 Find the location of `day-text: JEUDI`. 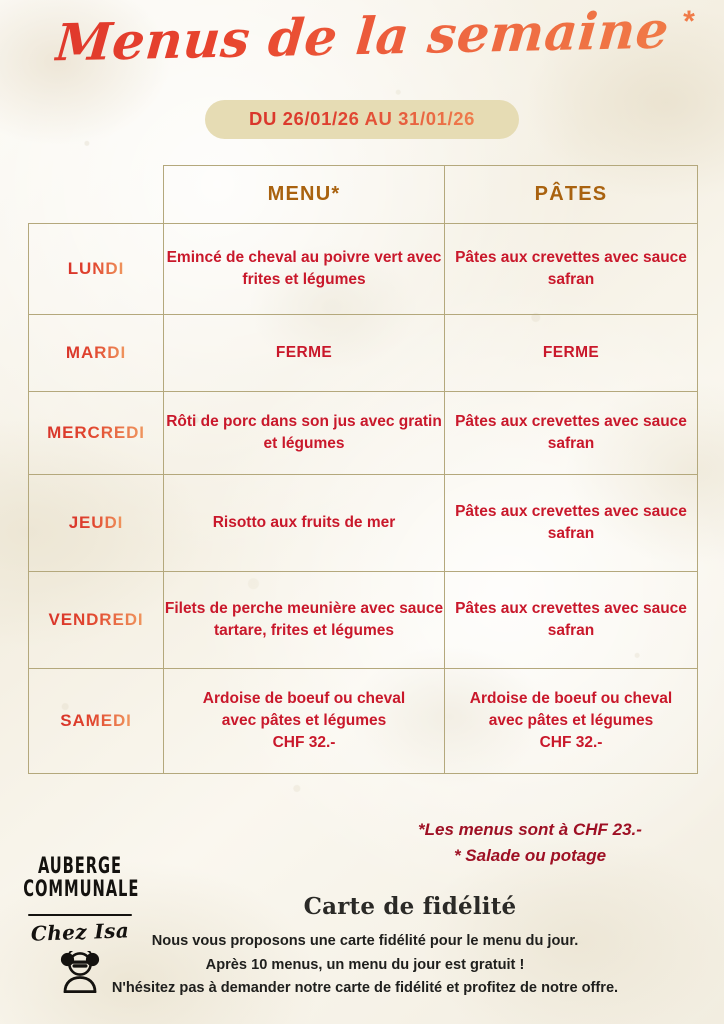

day-text: JEUDI is located at coordinates (96, 522).